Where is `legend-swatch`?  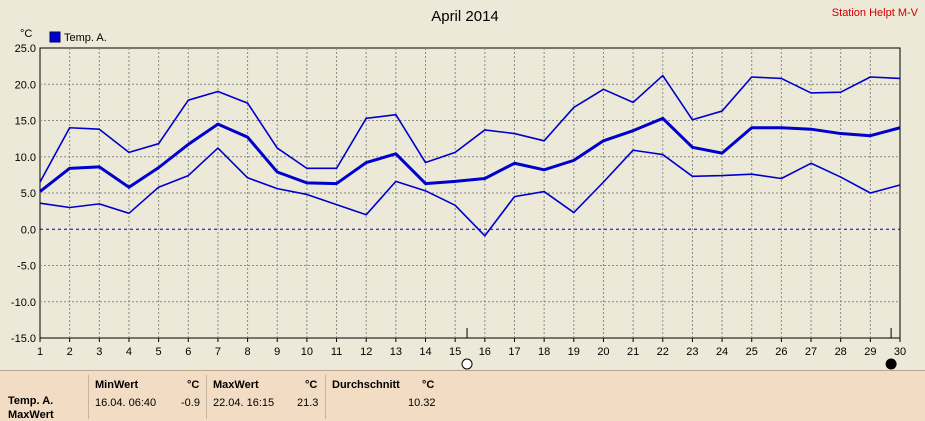 legend-swatch is located at coordinates (55, 37).